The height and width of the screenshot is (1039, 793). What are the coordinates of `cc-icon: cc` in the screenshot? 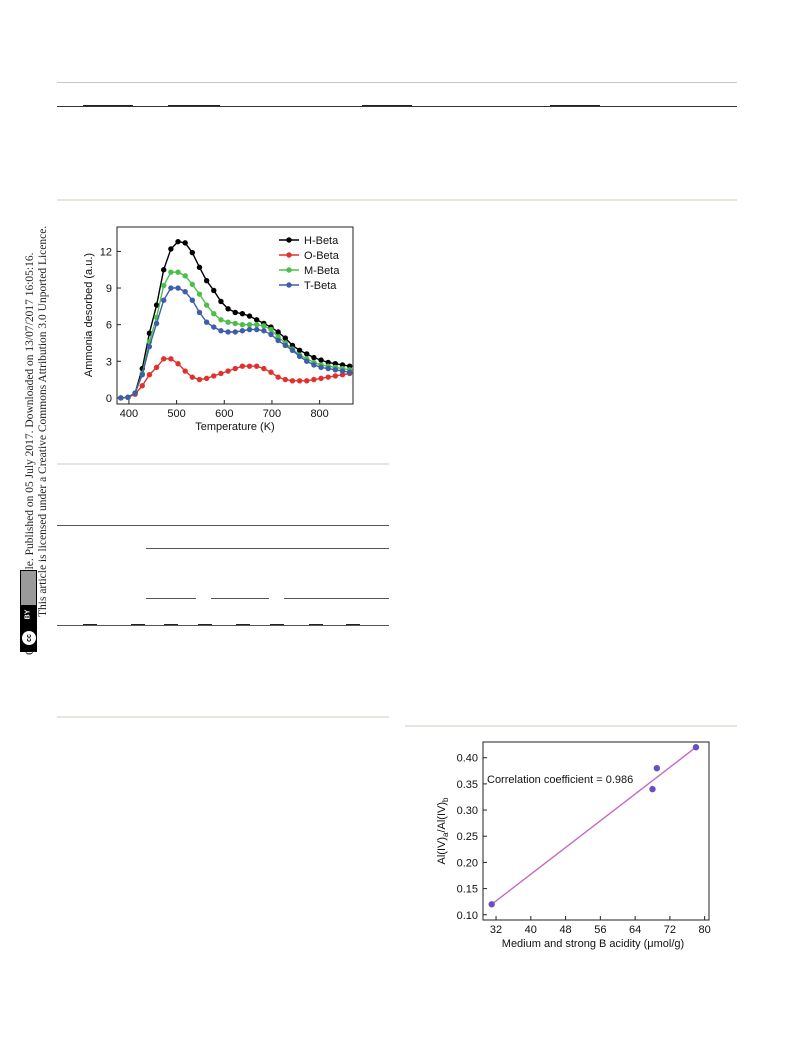 It's located at (29, 638).